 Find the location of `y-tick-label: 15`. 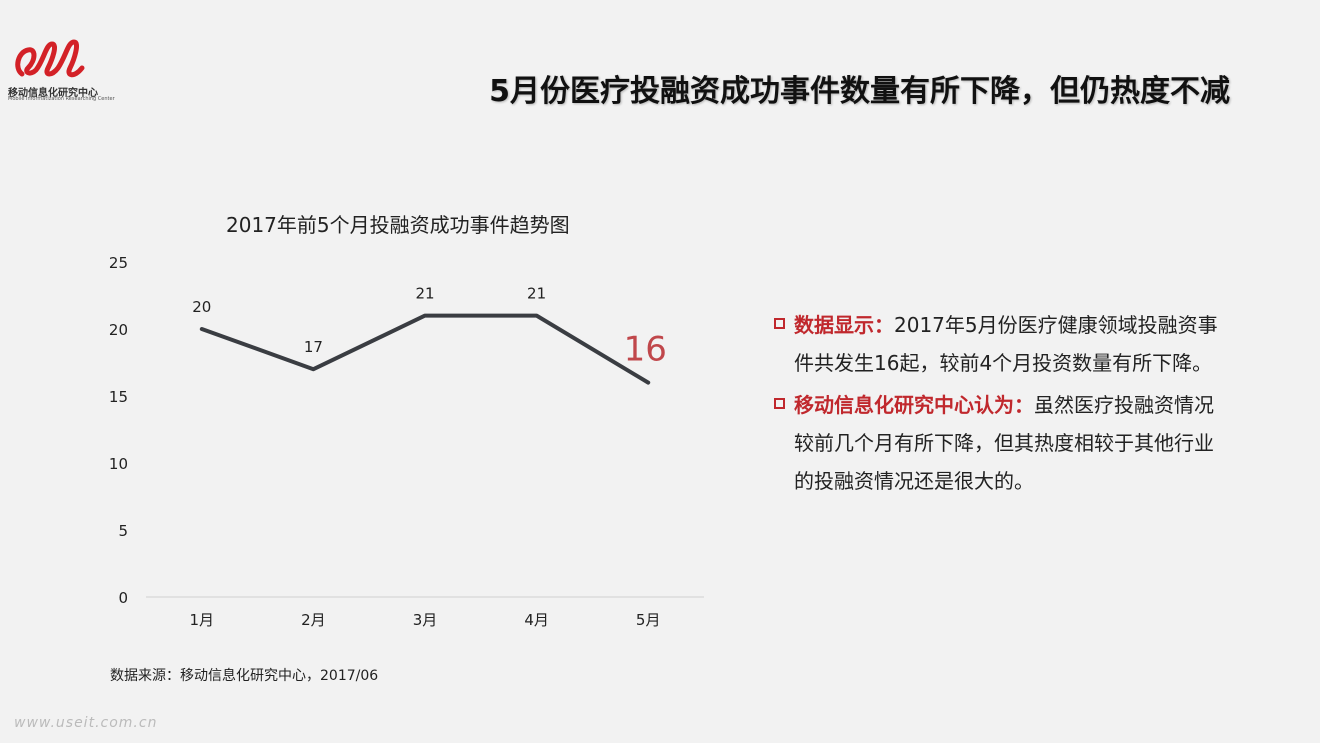

y-tick-label: 15 is located at coordinates (118, 397).